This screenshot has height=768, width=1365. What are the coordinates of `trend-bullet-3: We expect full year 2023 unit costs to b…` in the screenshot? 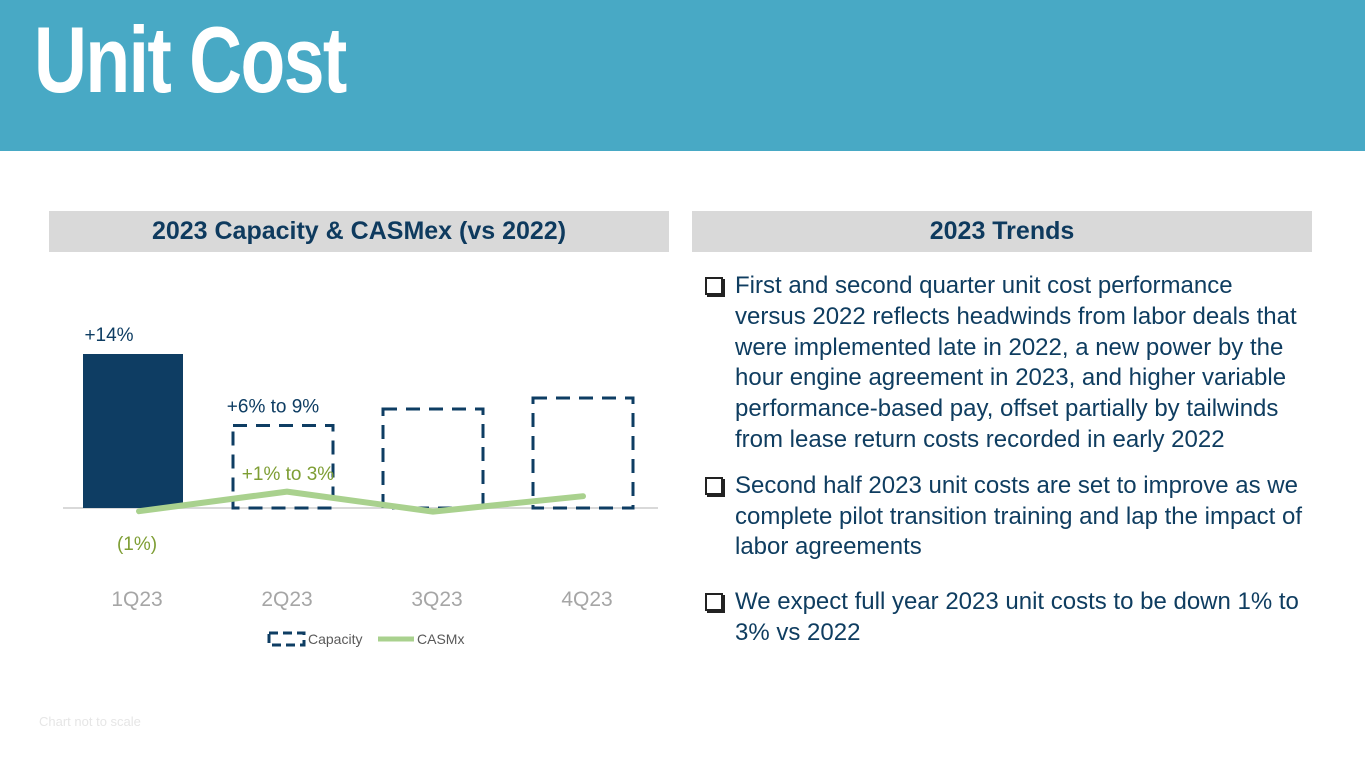 It's located at (1005, 618).